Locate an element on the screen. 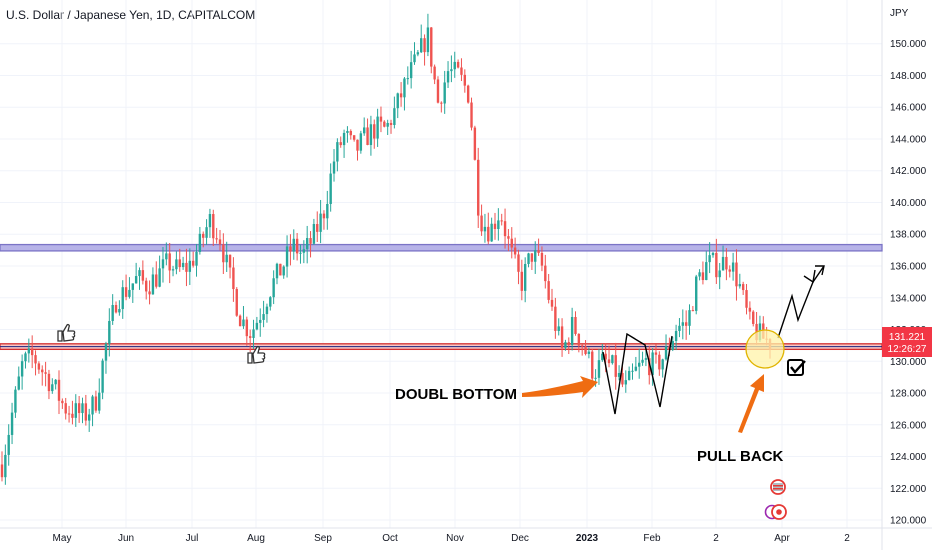  flag-jp-icon is located at coordinates (775, 512).